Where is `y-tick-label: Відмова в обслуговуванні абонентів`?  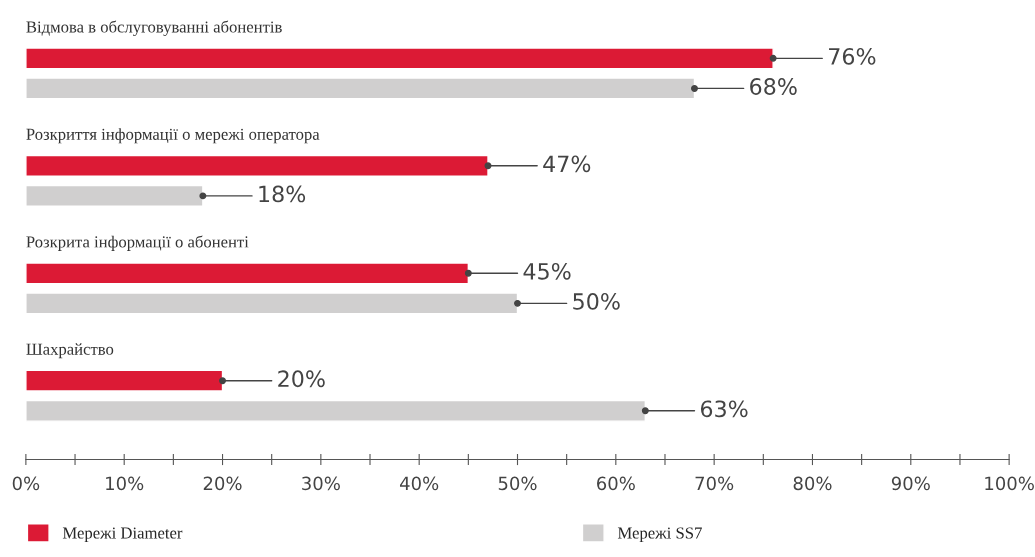 y-tick-label: Відмова в обслуговуванні абонентів is located at coordinates (154, 28).